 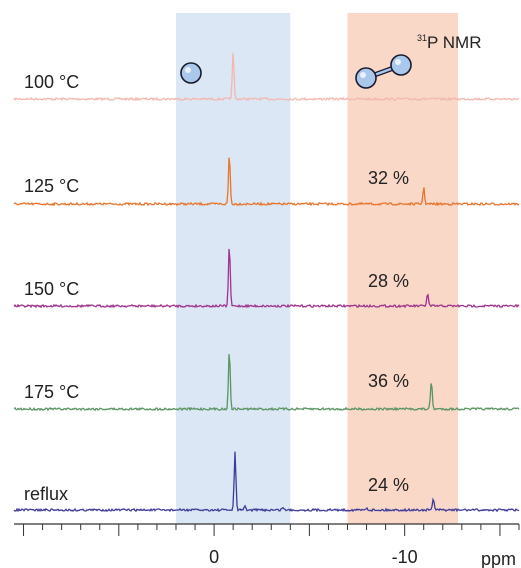 I want to click on x-tick-label: -10, so click(x=405, y=557).